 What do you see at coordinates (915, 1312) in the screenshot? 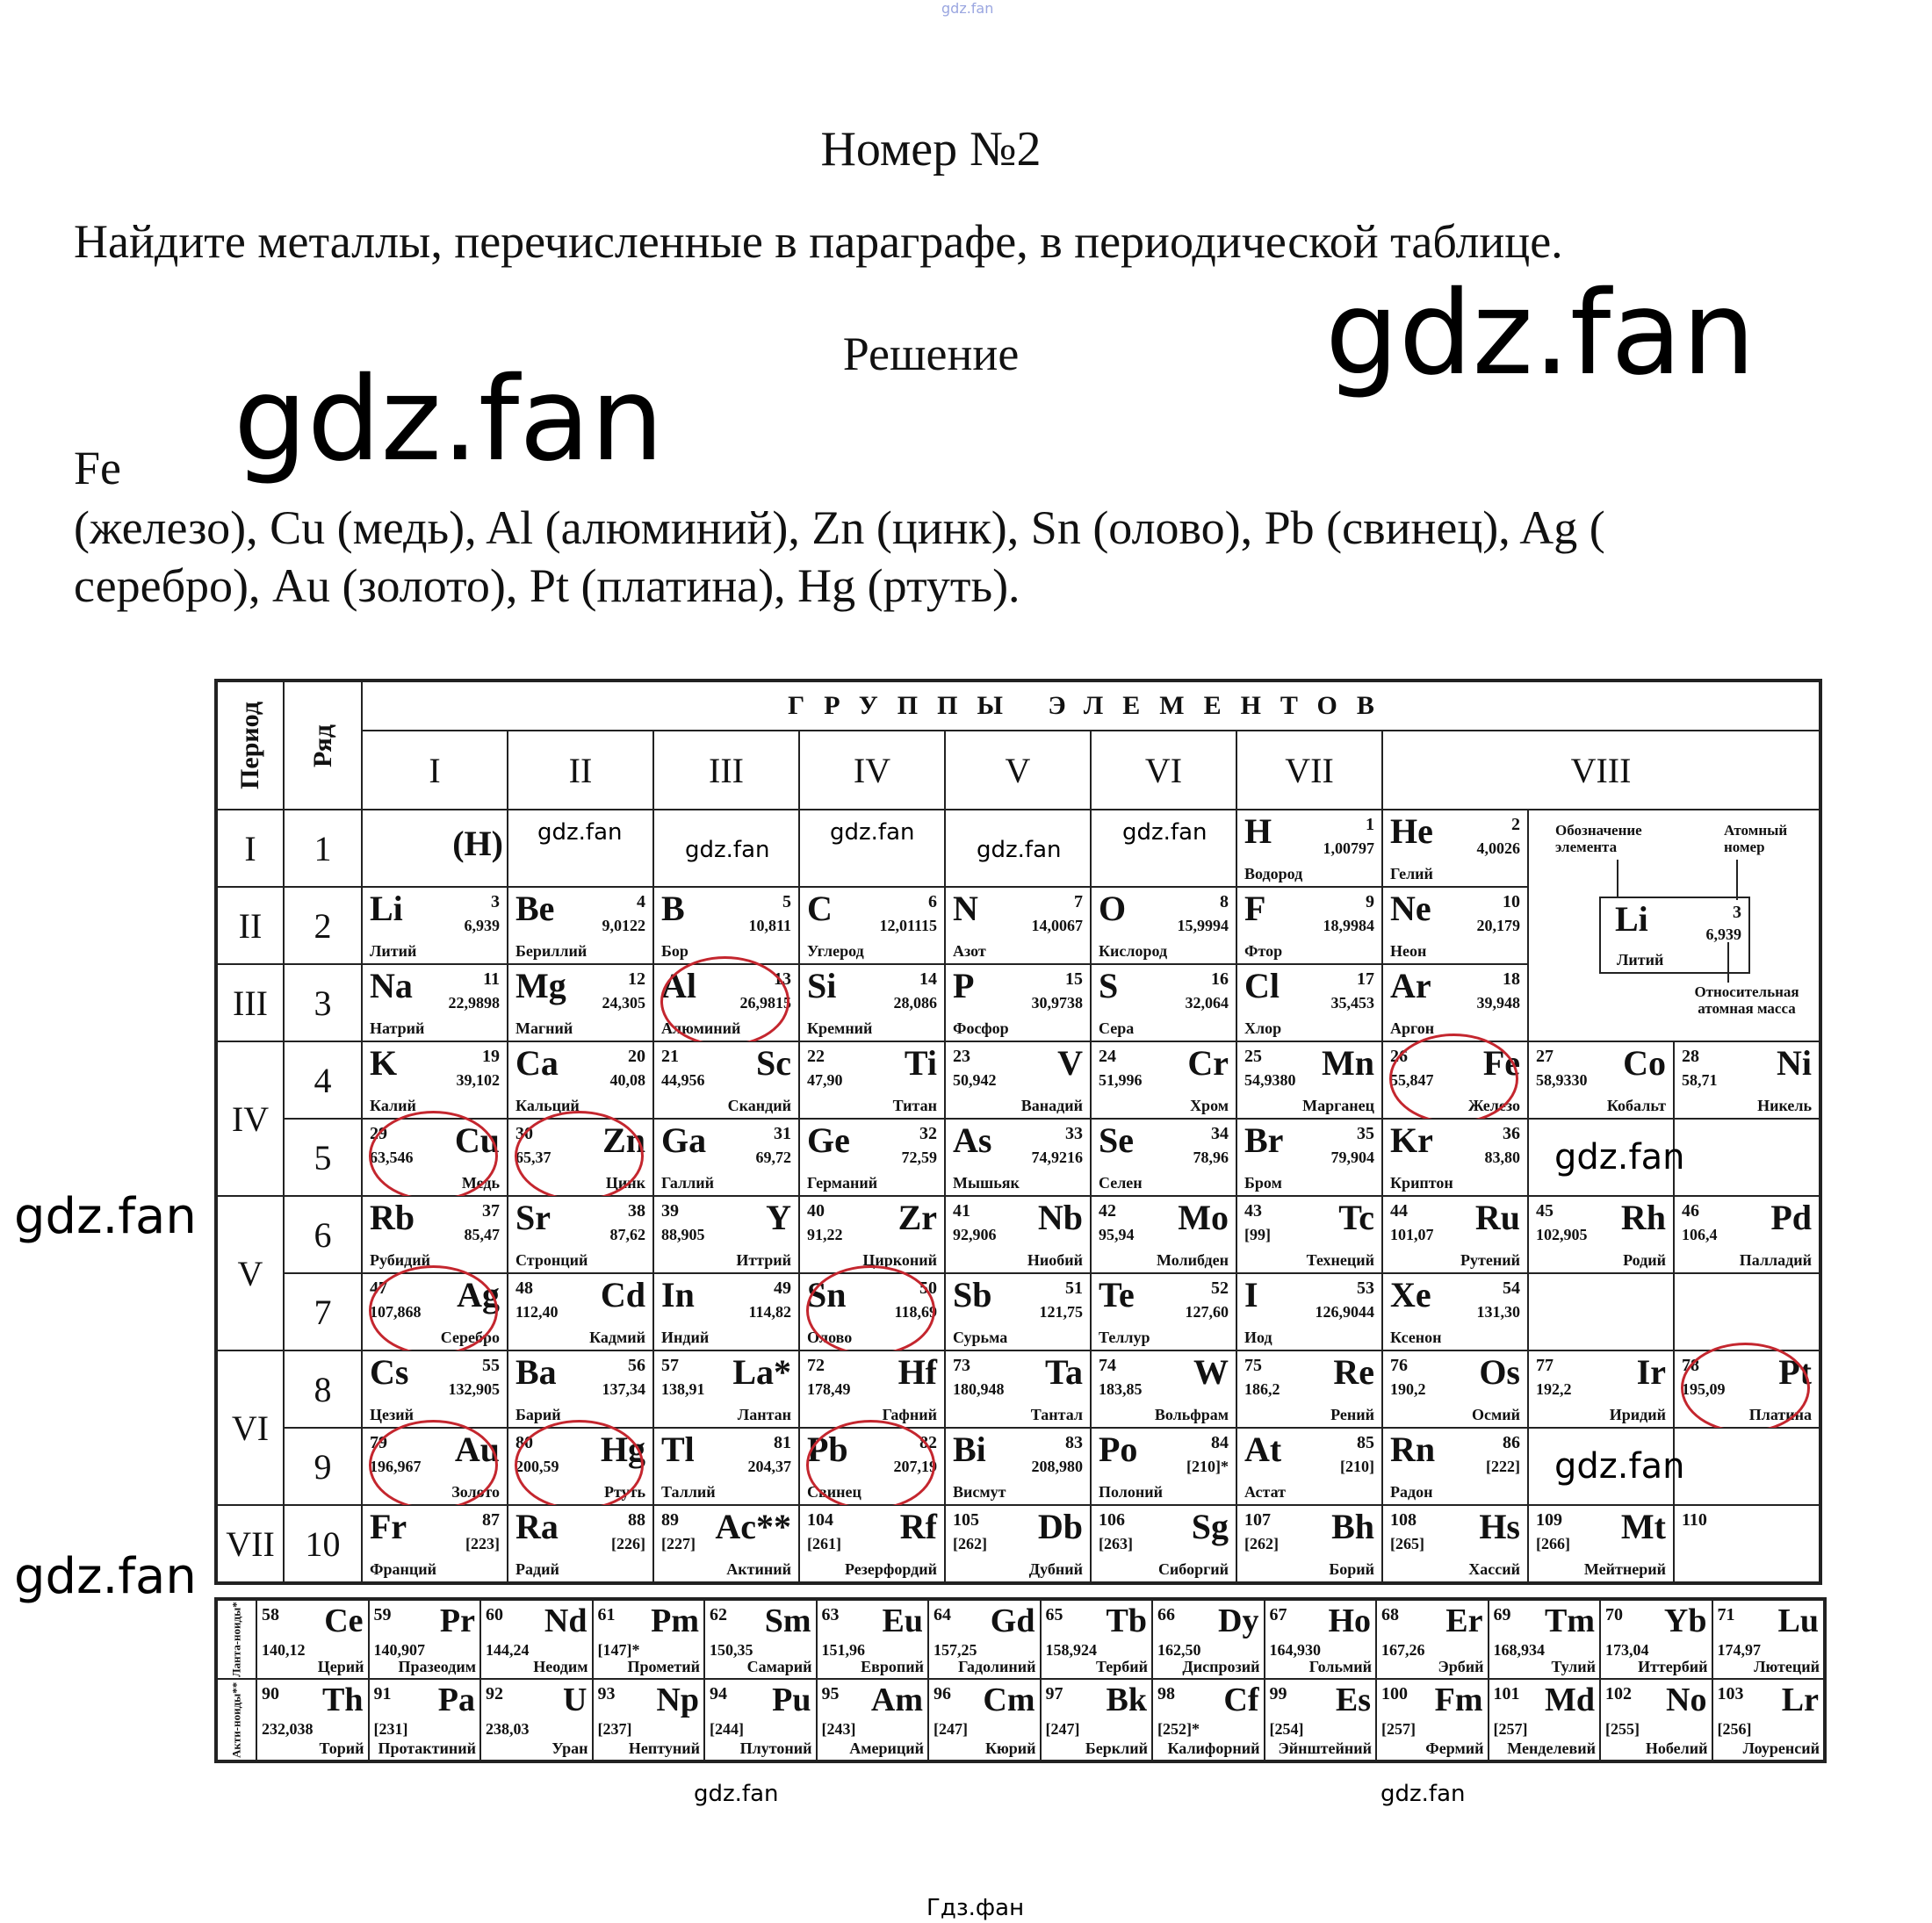
I see `atomic-mass: 118,69` at bounding box center [915, 1312].